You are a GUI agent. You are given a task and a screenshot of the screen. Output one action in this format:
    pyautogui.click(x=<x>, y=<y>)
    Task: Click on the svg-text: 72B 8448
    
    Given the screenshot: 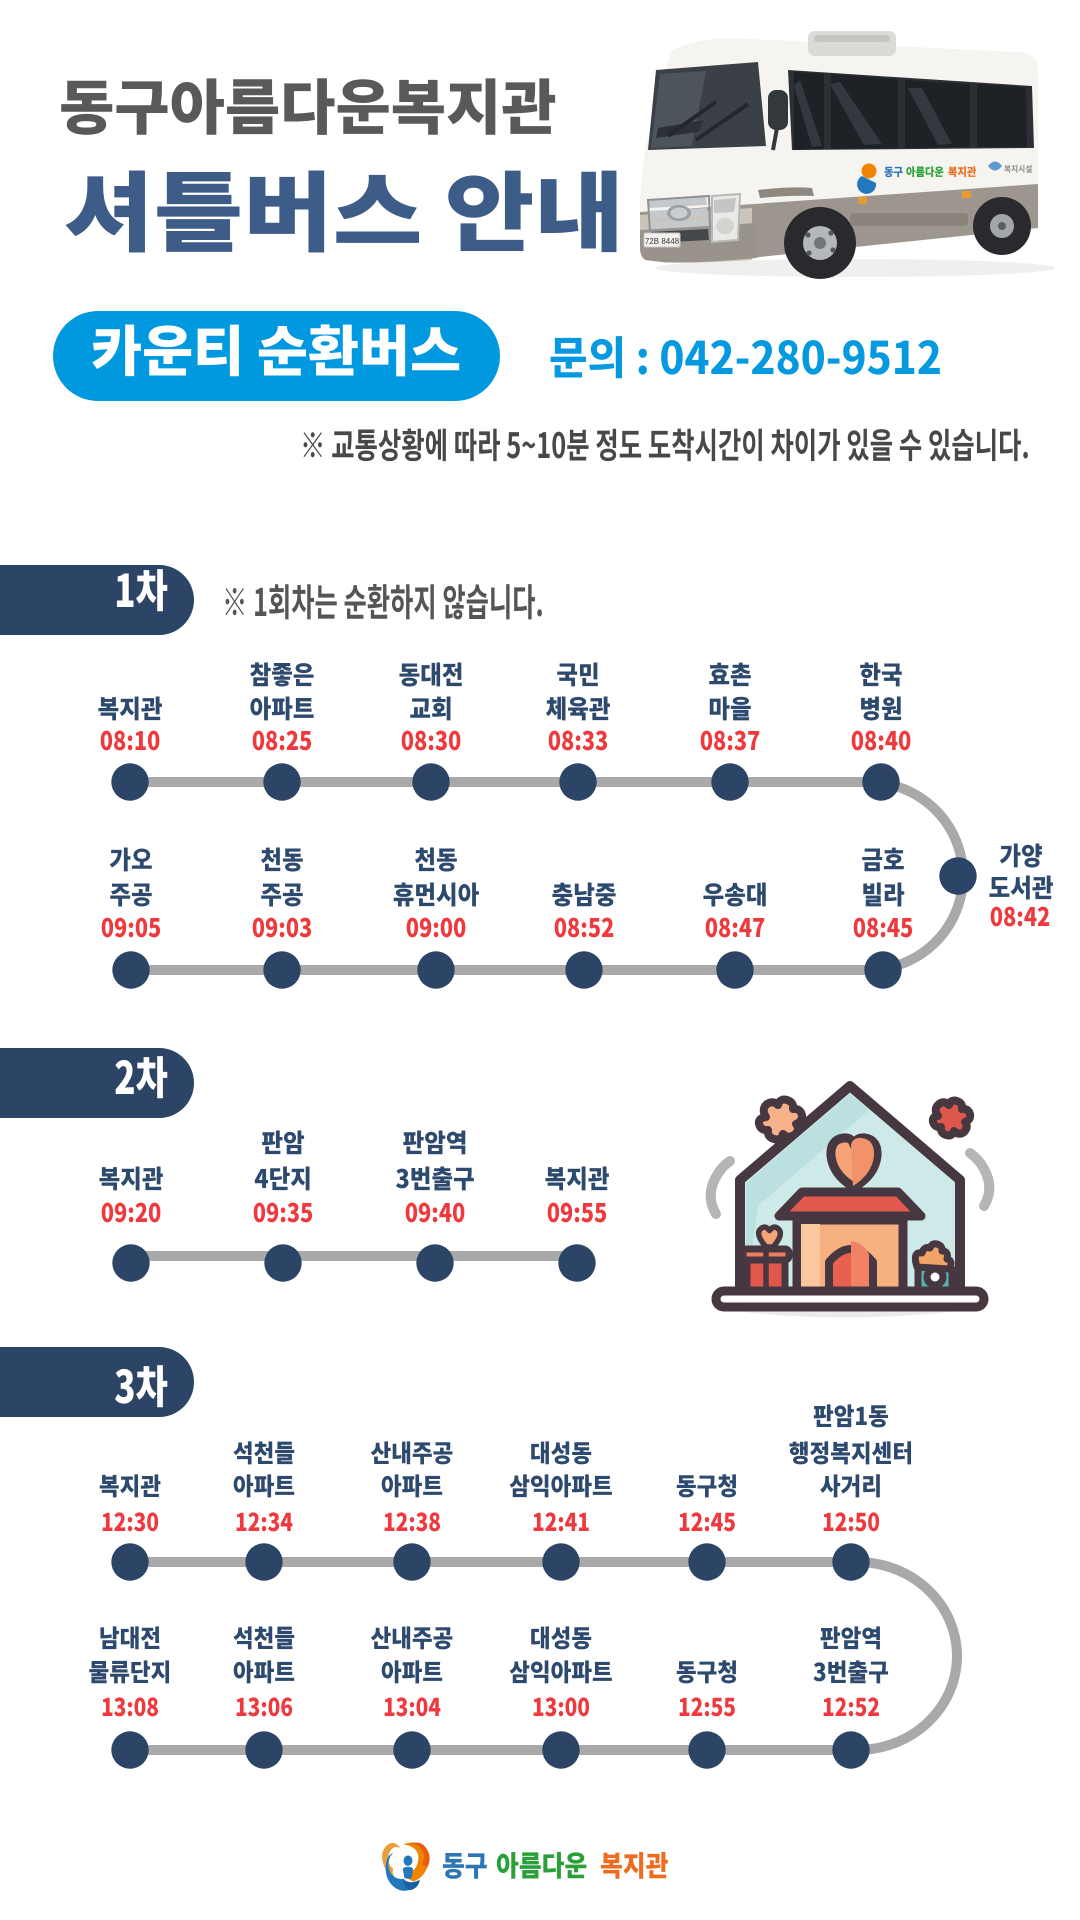 What is the action you would take?
    pyautogui.click(x=662, y=241)
    